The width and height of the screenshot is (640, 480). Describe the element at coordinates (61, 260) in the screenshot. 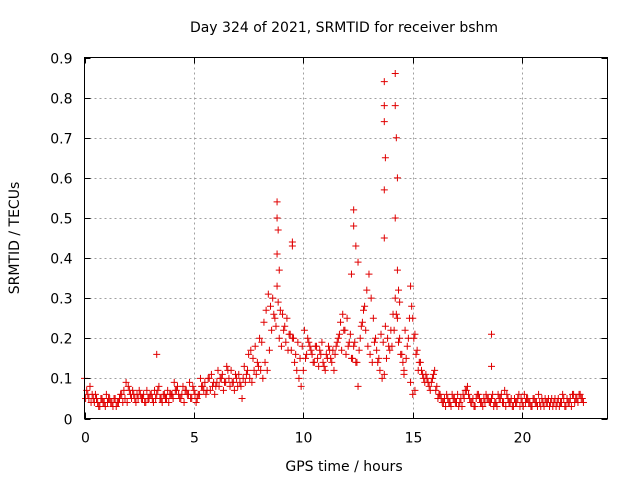

I see `y-tick-label: 0.4` at that location.